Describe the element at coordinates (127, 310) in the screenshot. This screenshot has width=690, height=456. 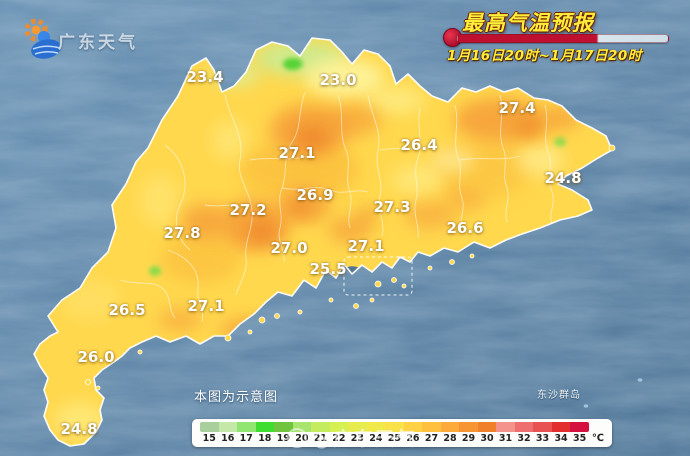
I see `temp-label: 26.5` at that location.